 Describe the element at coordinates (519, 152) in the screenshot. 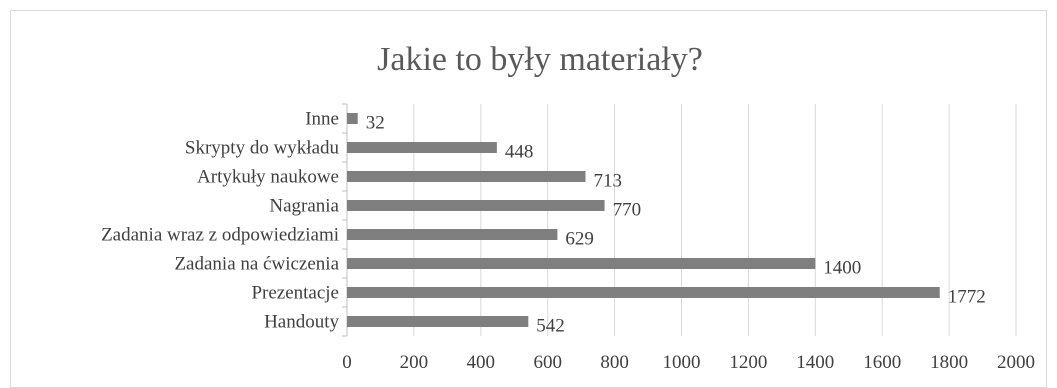

I see `data-label: 448` at that location.